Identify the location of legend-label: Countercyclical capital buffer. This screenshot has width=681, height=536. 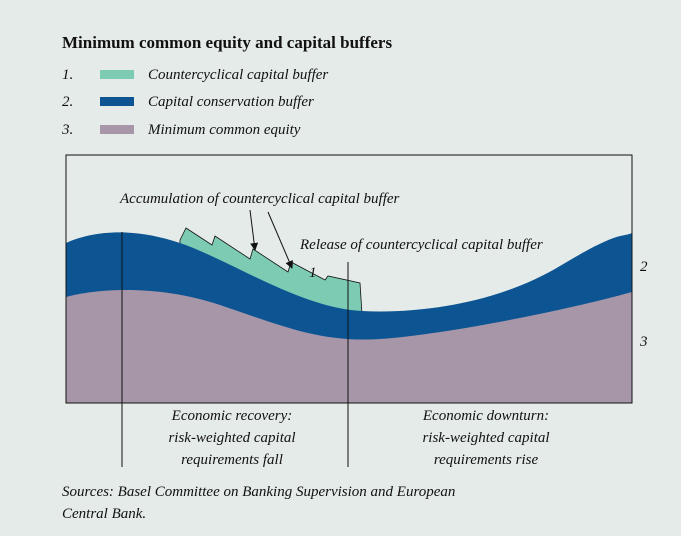
(238, 75).